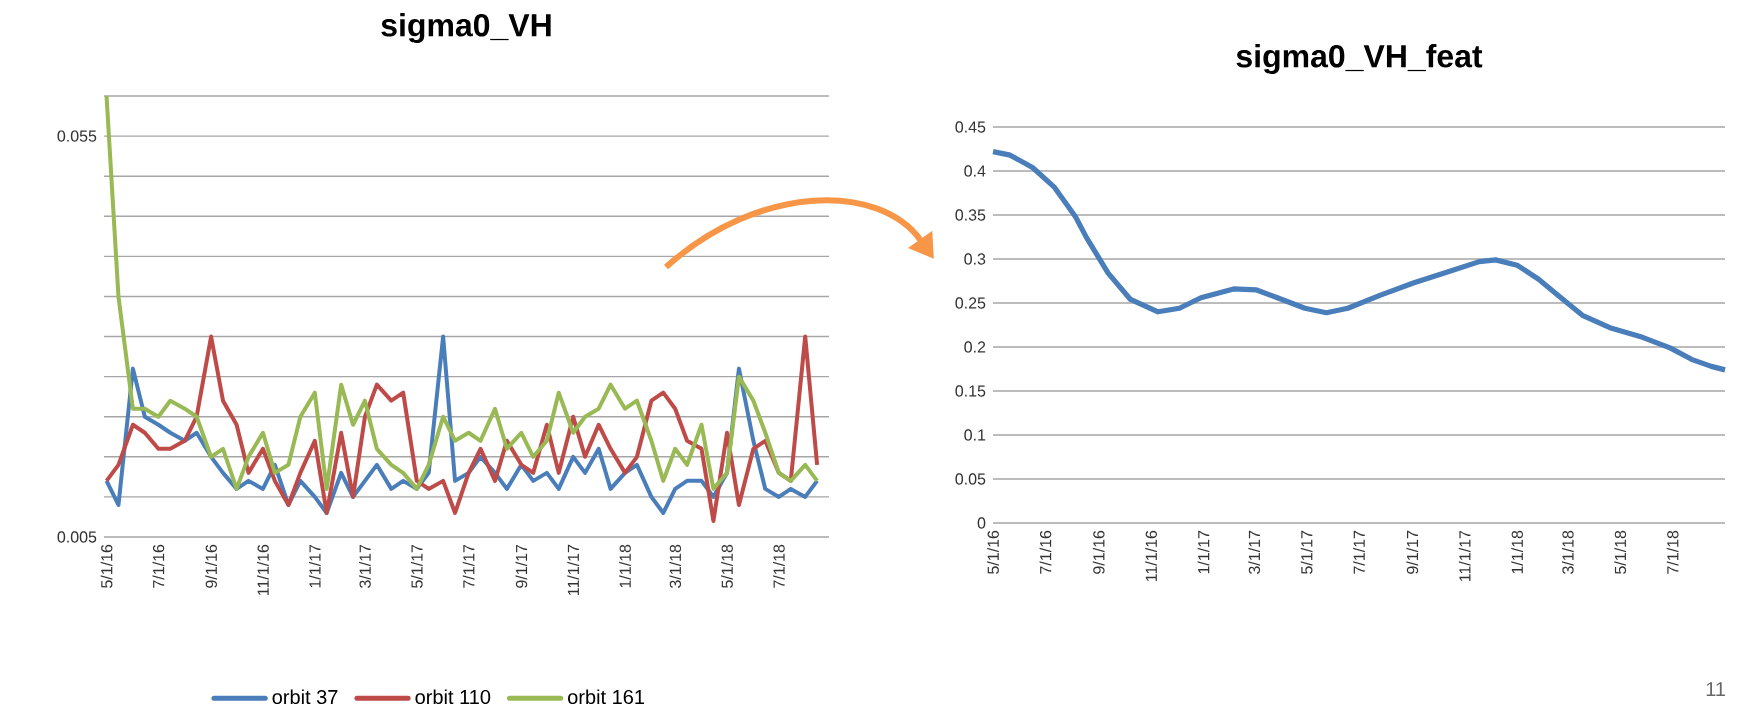  Describe the element at coordinates (975, 259) in the screenshot. I see `y-tick-label: 0.3` at that location.